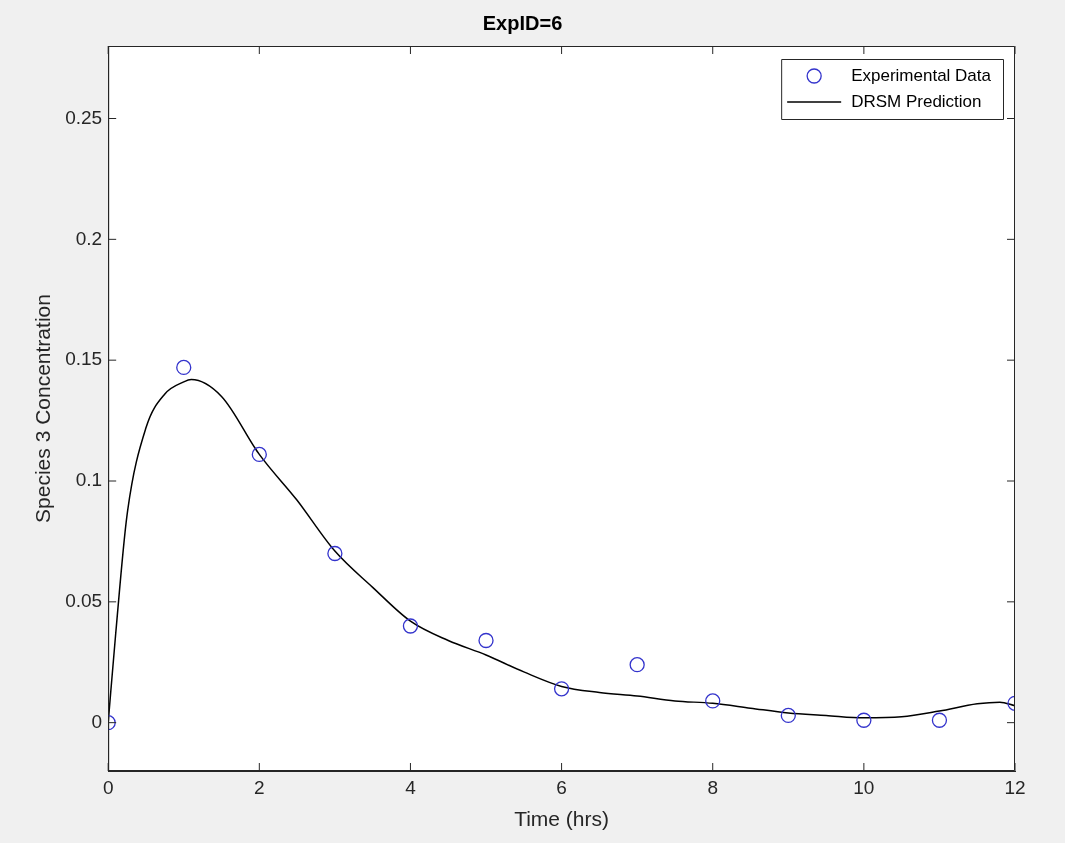 This screenshot has width=1065, height=843. I want to click on x-tick-label: 2, so click(259, 787).